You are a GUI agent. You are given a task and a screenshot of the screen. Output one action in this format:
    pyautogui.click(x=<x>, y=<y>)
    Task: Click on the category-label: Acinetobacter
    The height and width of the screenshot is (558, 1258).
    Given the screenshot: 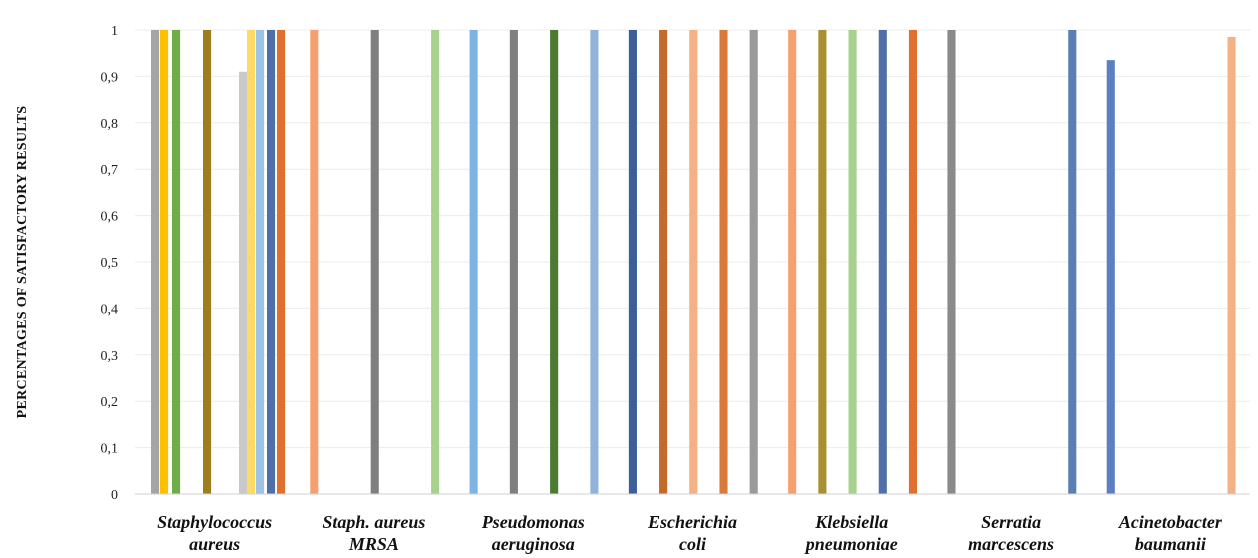 What is the action you would take?
    pyautogui.click(x=1170, y=522)
    